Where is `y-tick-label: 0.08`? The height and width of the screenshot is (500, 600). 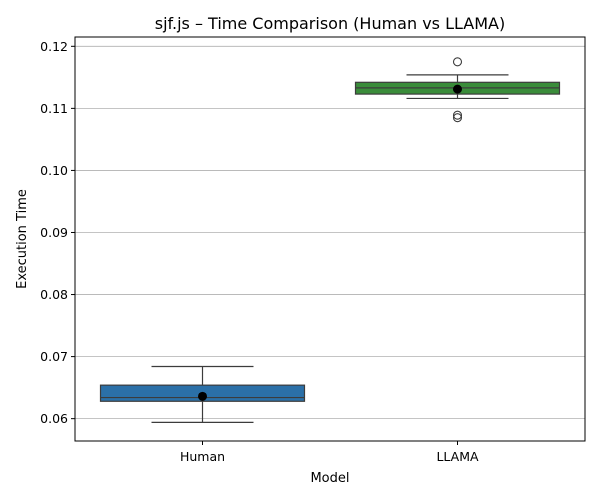 y-tick-label: 0.08 is located at coordinates (54, 294).